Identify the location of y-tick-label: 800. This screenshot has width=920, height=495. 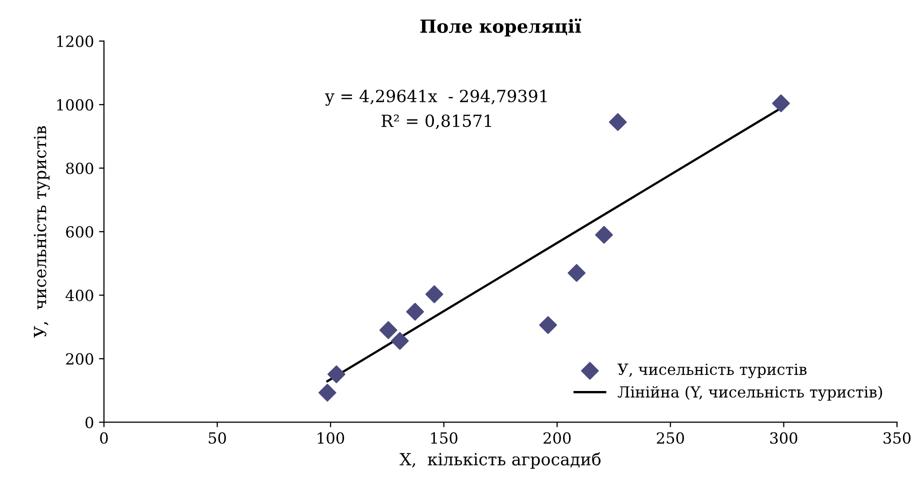
(80, 168).